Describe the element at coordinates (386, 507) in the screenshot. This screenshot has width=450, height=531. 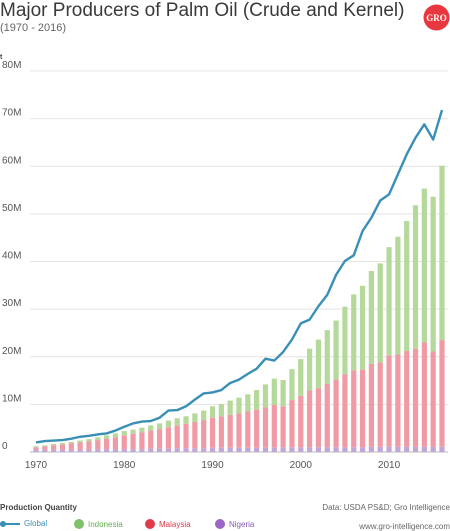
I see `data-source: Data: USDA PS&D; Gro Intelligence` at that location.